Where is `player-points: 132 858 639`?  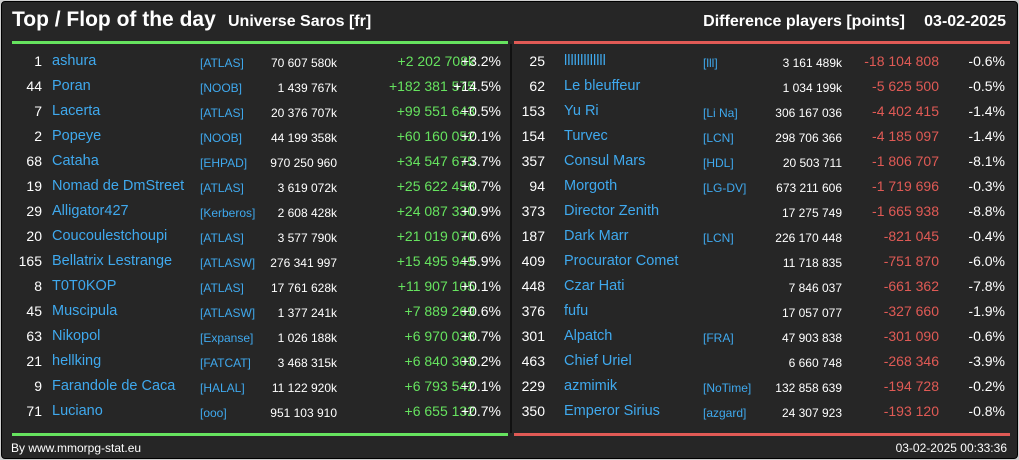
player-points: 132 858 639 is located at coordinates (808, 388).